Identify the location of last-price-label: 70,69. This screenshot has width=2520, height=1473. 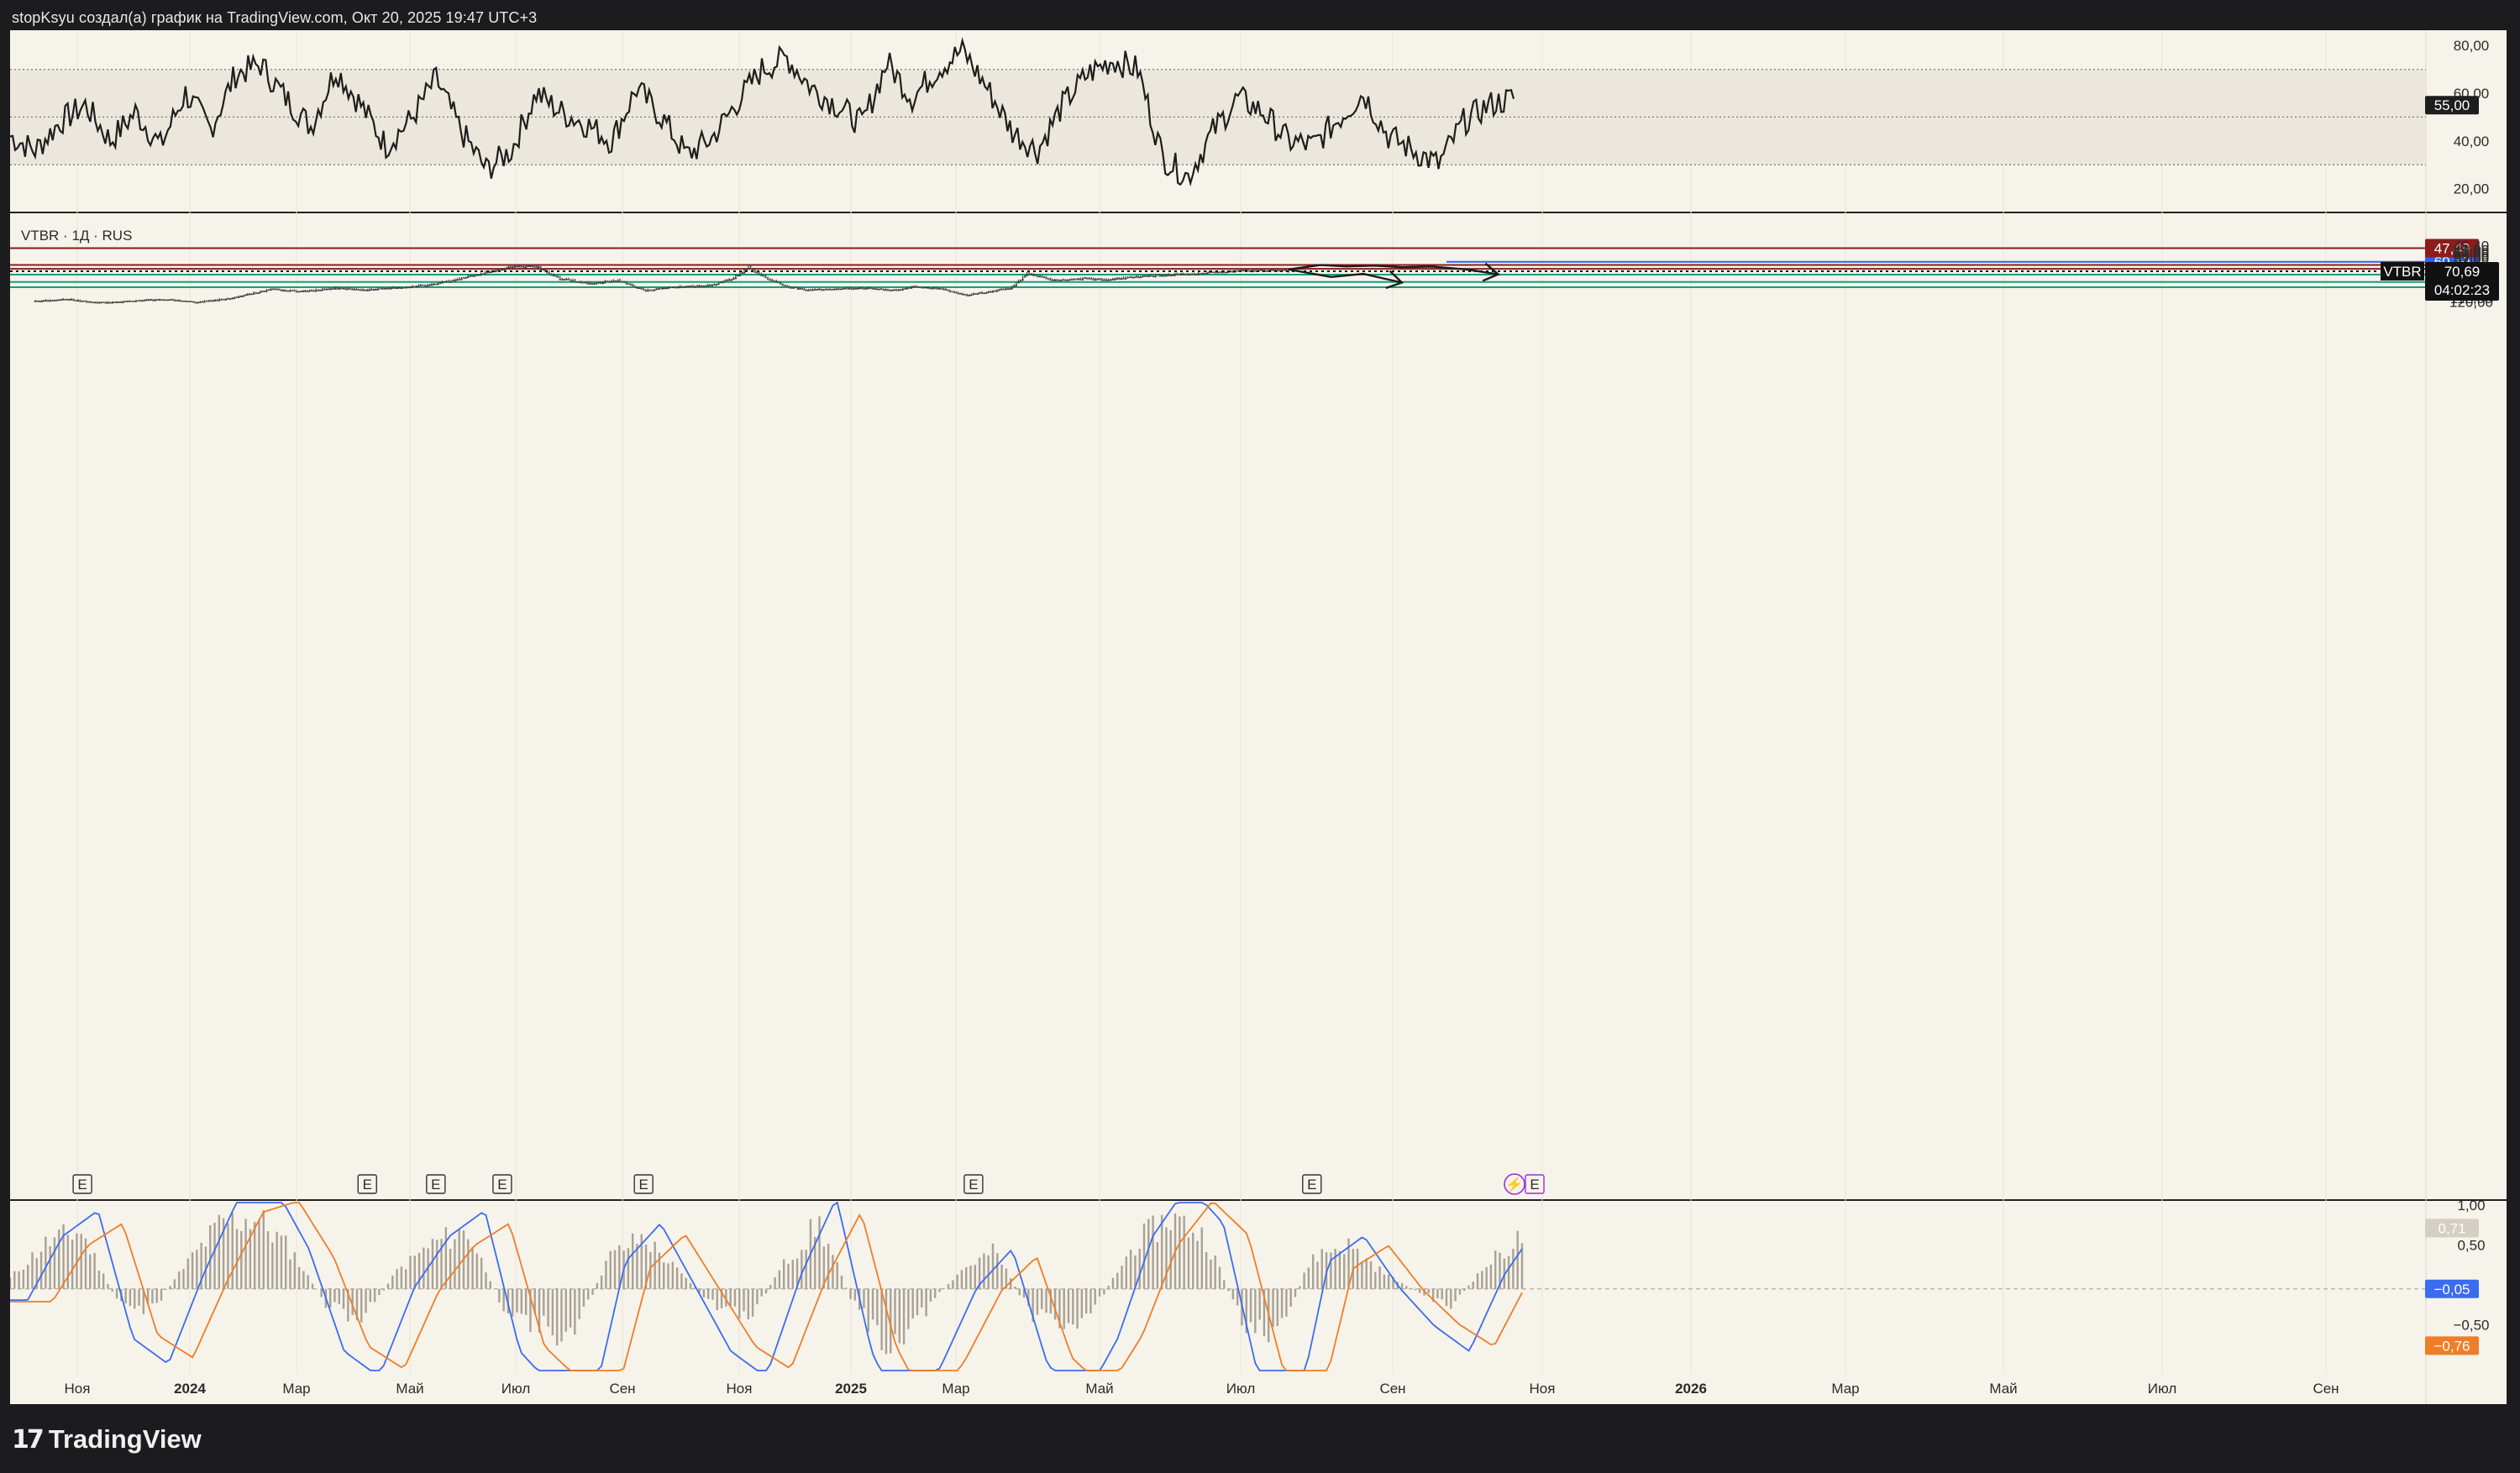
(2462, 272).